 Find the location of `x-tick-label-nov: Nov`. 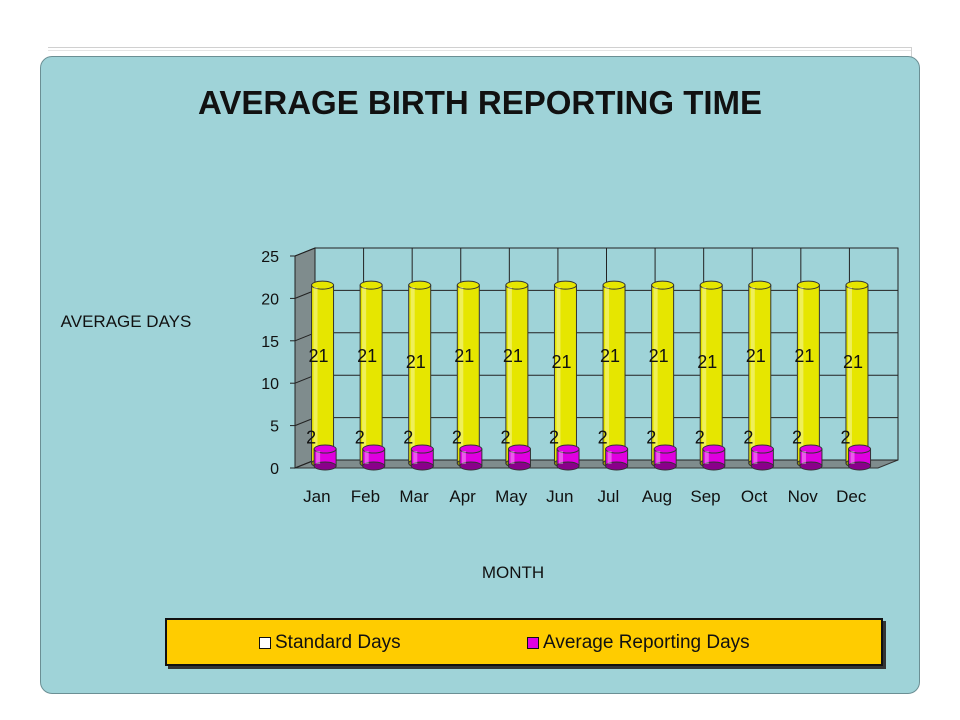

x-tick-label-nov: Nov is located at coordinates (803, 496).